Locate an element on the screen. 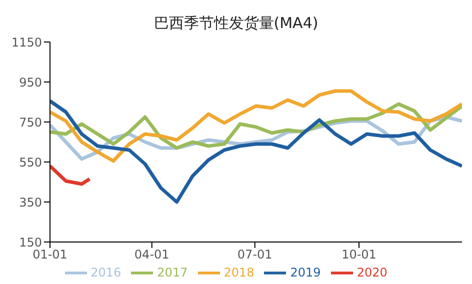 The width and height of the screenshot is (472, 284). y-tick-label: 750 is located at coordinates (30, 122).